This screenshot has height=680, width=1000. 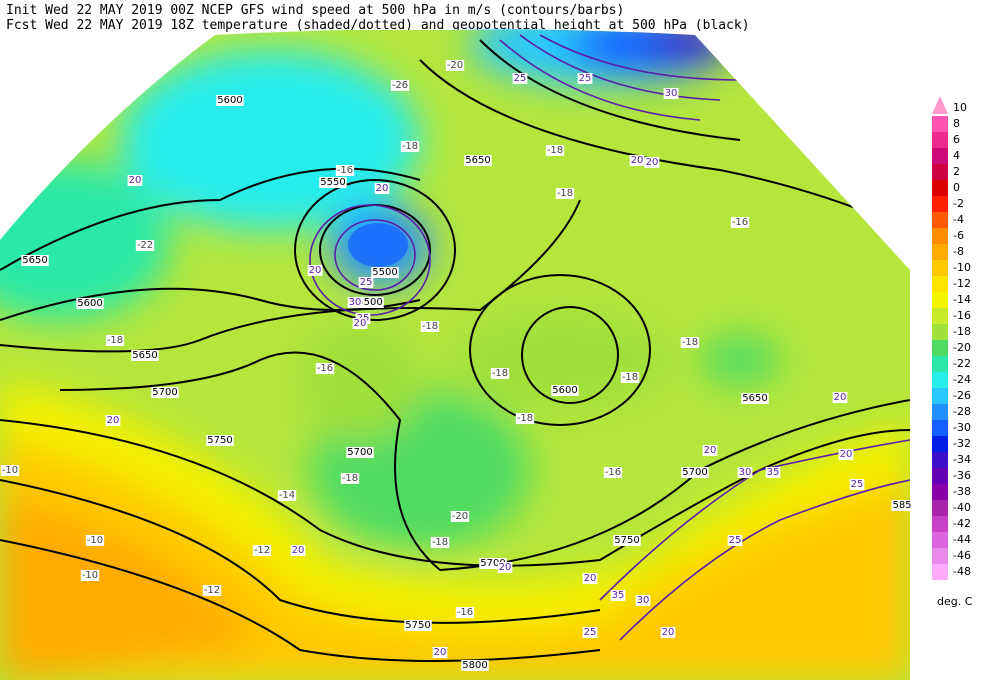 What do you see at coordinates (962, 411) in the screenshot?
I see `colorbar-label: -28` at bounding box center [962, 411].